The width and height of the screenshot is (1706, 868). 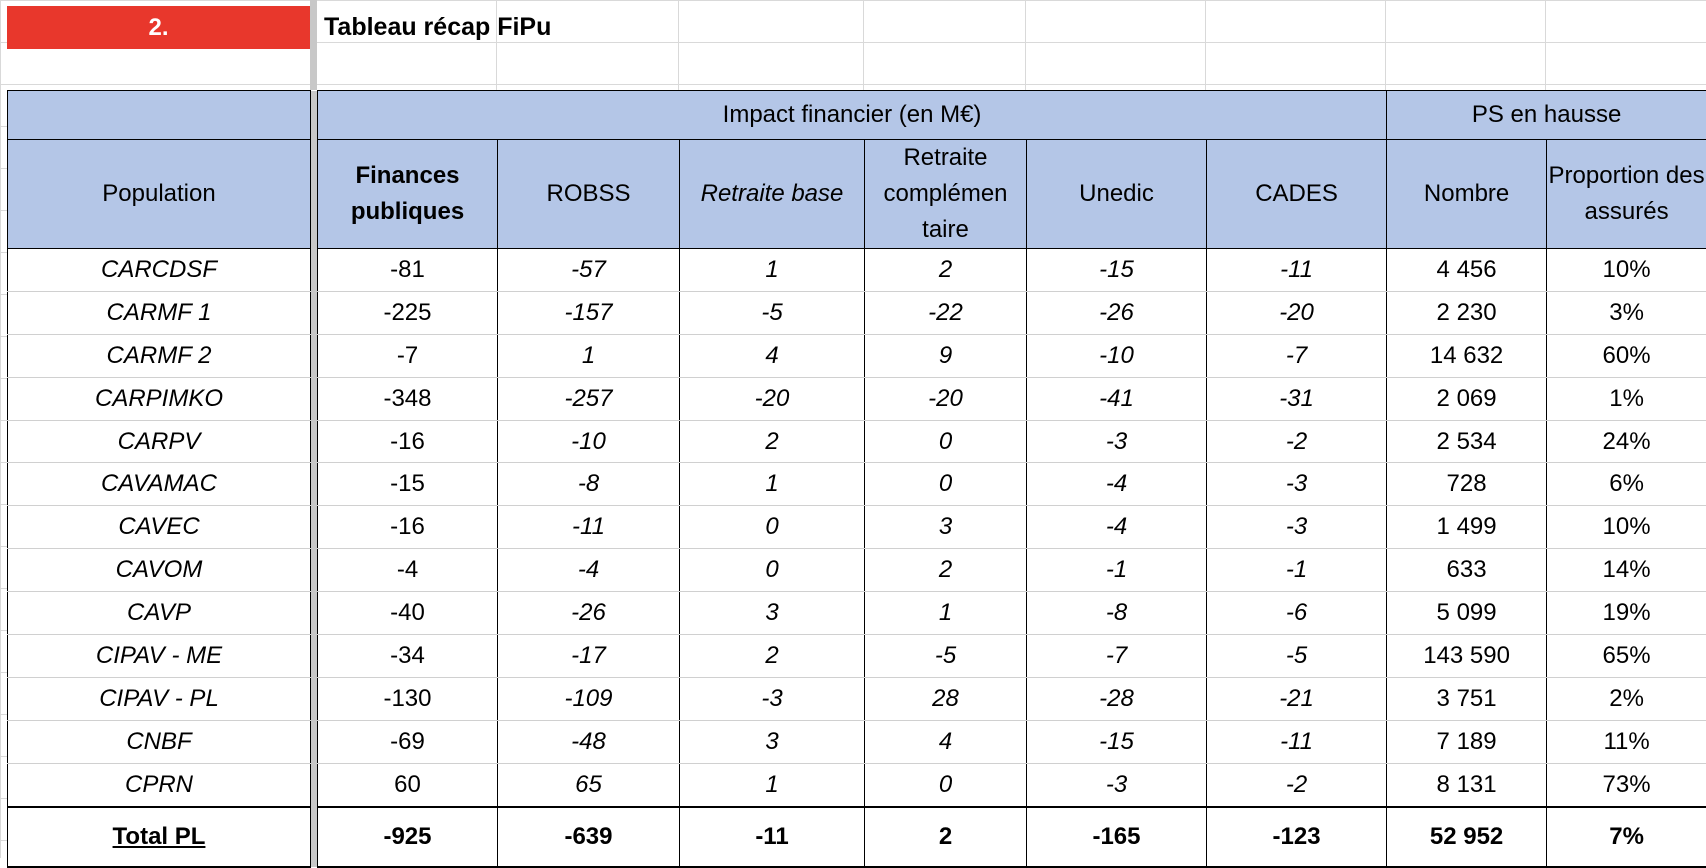 What do you see at coordinates (159, 698) in the screenshot?
I see `cell-population: CIPAV - PL` at bounding box center [159, 698].